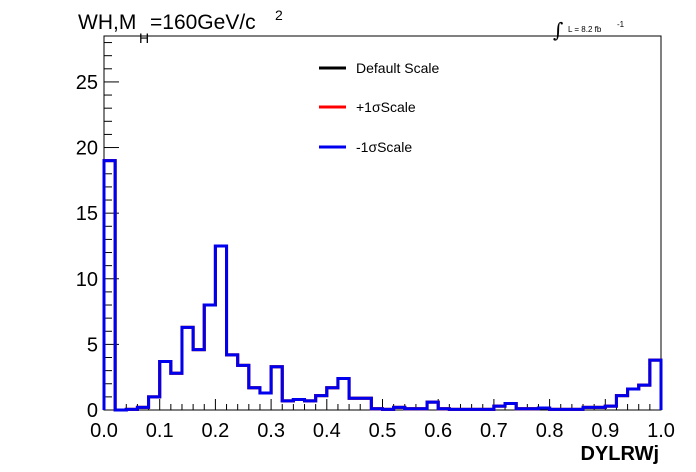 The width and height of the screenshot is (696, 472). I want to click on x-tick-label: 0.2, so click(215, 431).